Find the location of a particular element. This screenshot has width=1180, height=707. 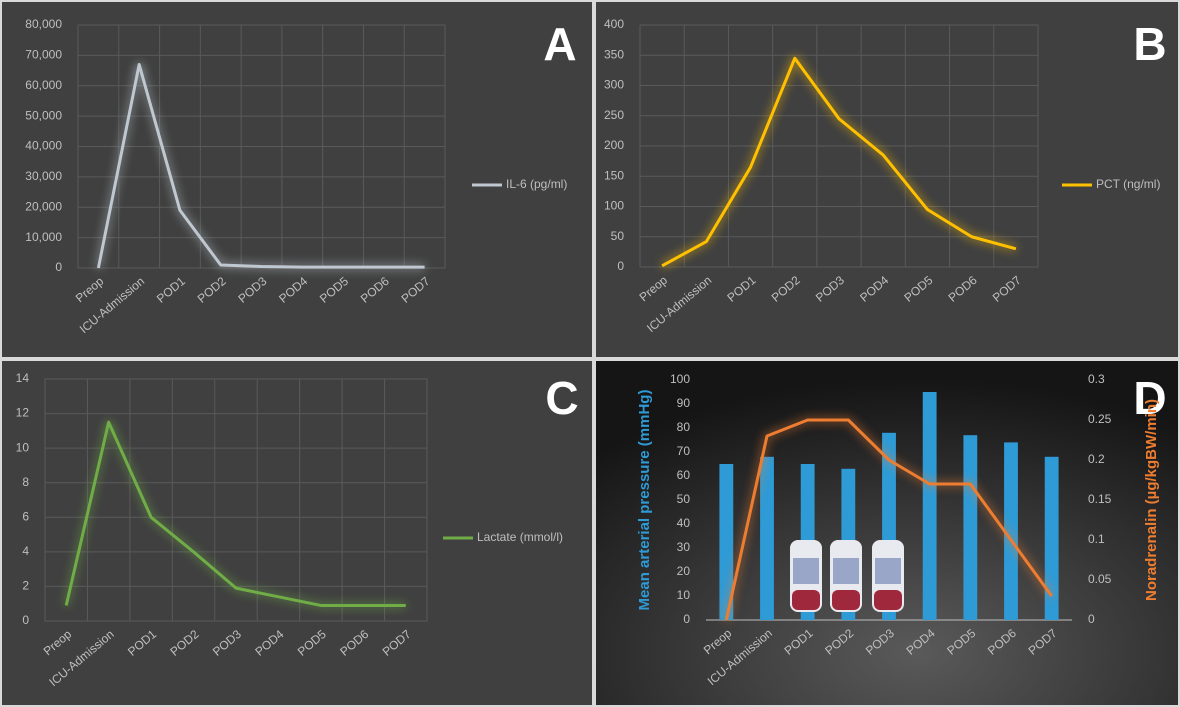

y-tick-label: 300 is located at coordinates (614, 85).